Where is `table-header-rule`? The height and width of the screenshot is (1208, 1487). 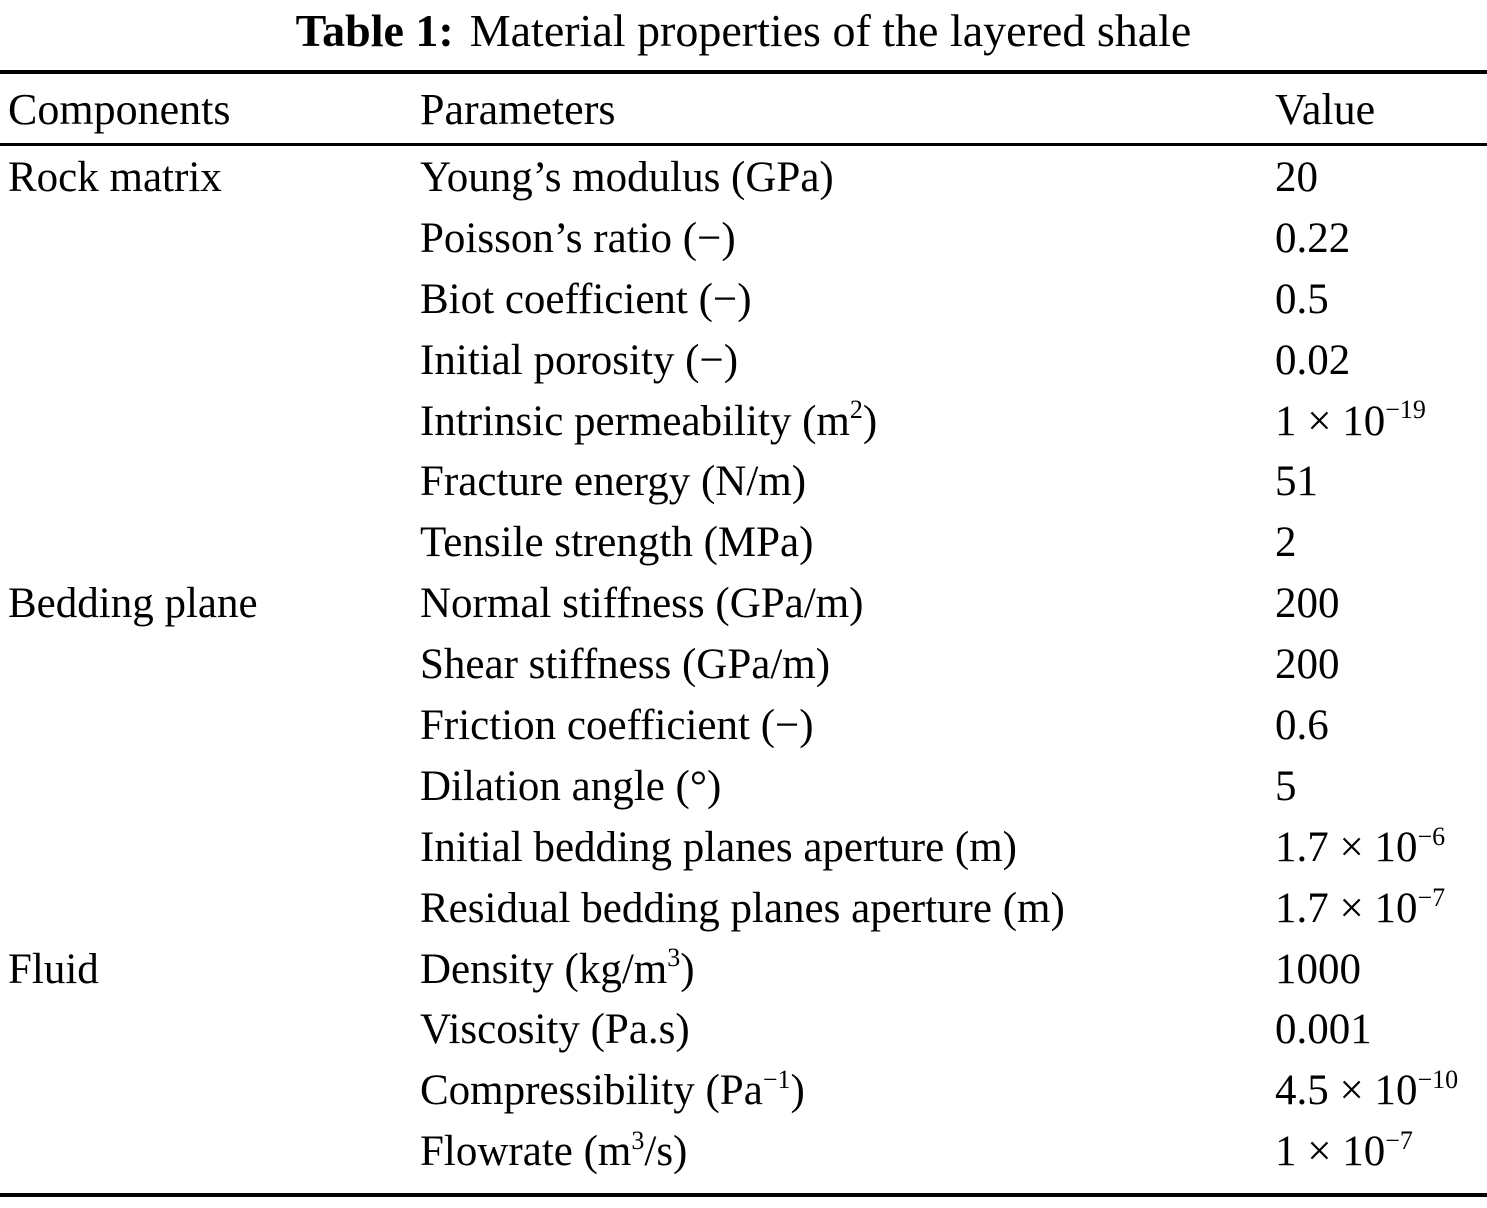 table-header-rule is located at coordinates (743, 144).